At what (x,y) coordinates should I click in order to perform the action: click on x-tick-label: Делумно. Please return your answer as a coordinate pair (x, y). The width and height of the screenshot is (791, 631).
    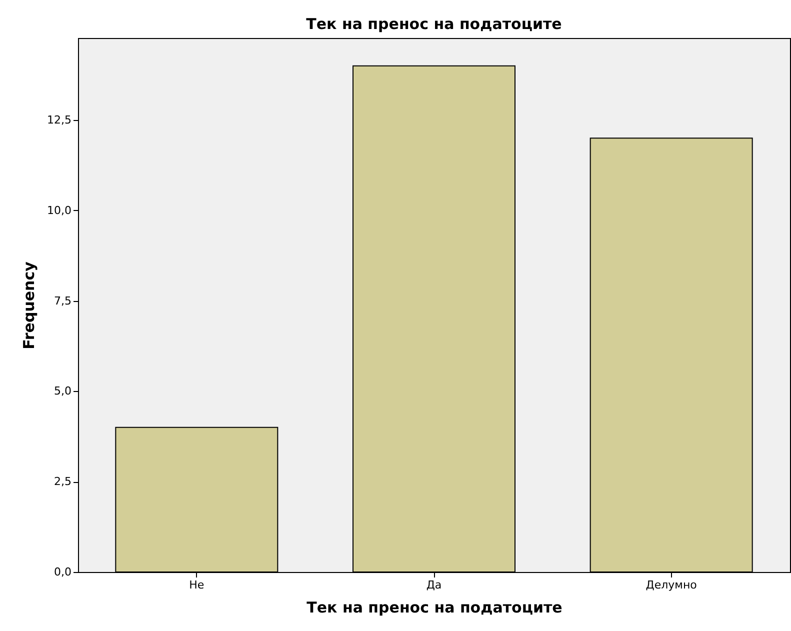
    Looking at the image, I should click on (672, 585).